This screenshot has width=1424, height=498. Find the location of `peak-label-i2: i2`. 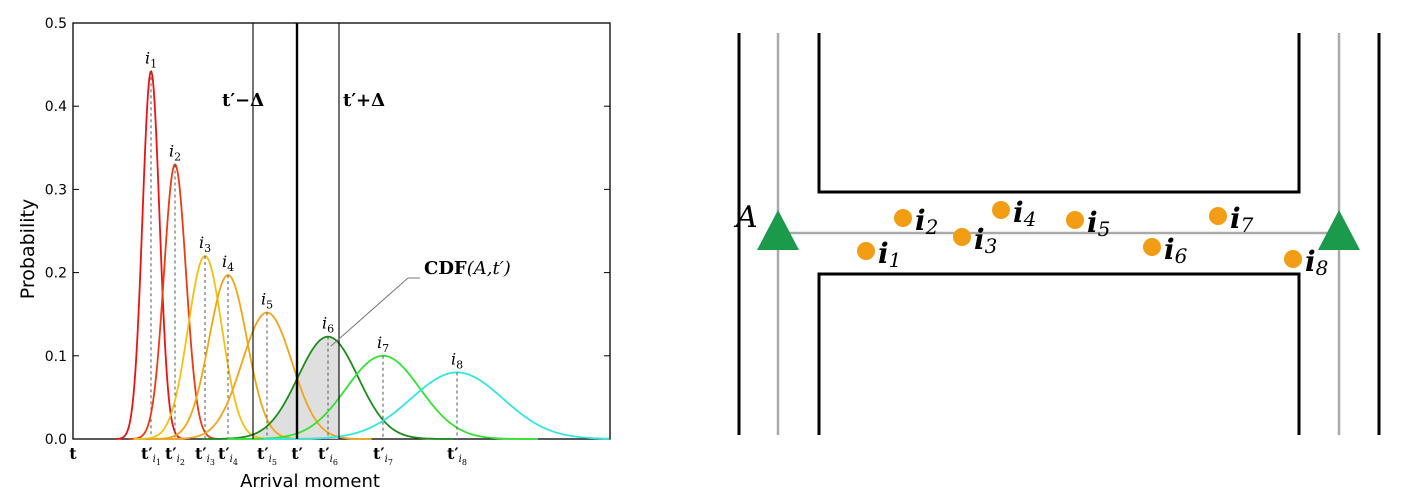

peak-label-i2: i2 is located at coordinates (175, 152).